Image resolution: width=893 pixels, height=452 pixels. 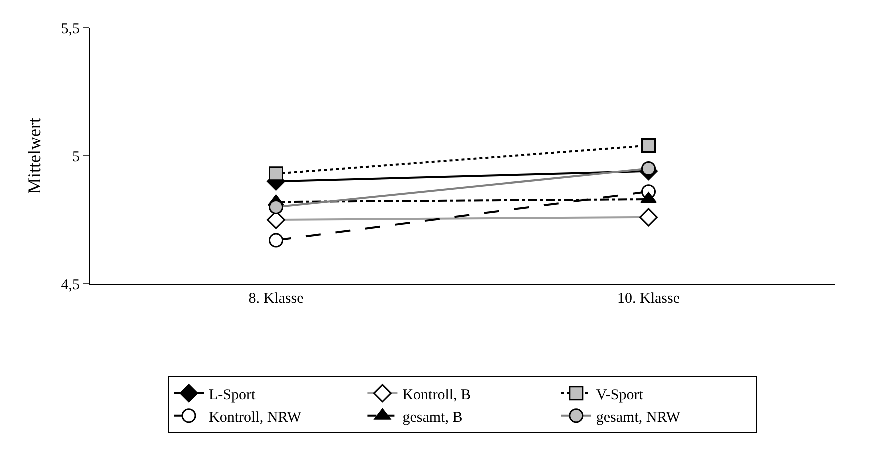 I want to click on y-tick-label: 5,5, so click(x=70, y=29).